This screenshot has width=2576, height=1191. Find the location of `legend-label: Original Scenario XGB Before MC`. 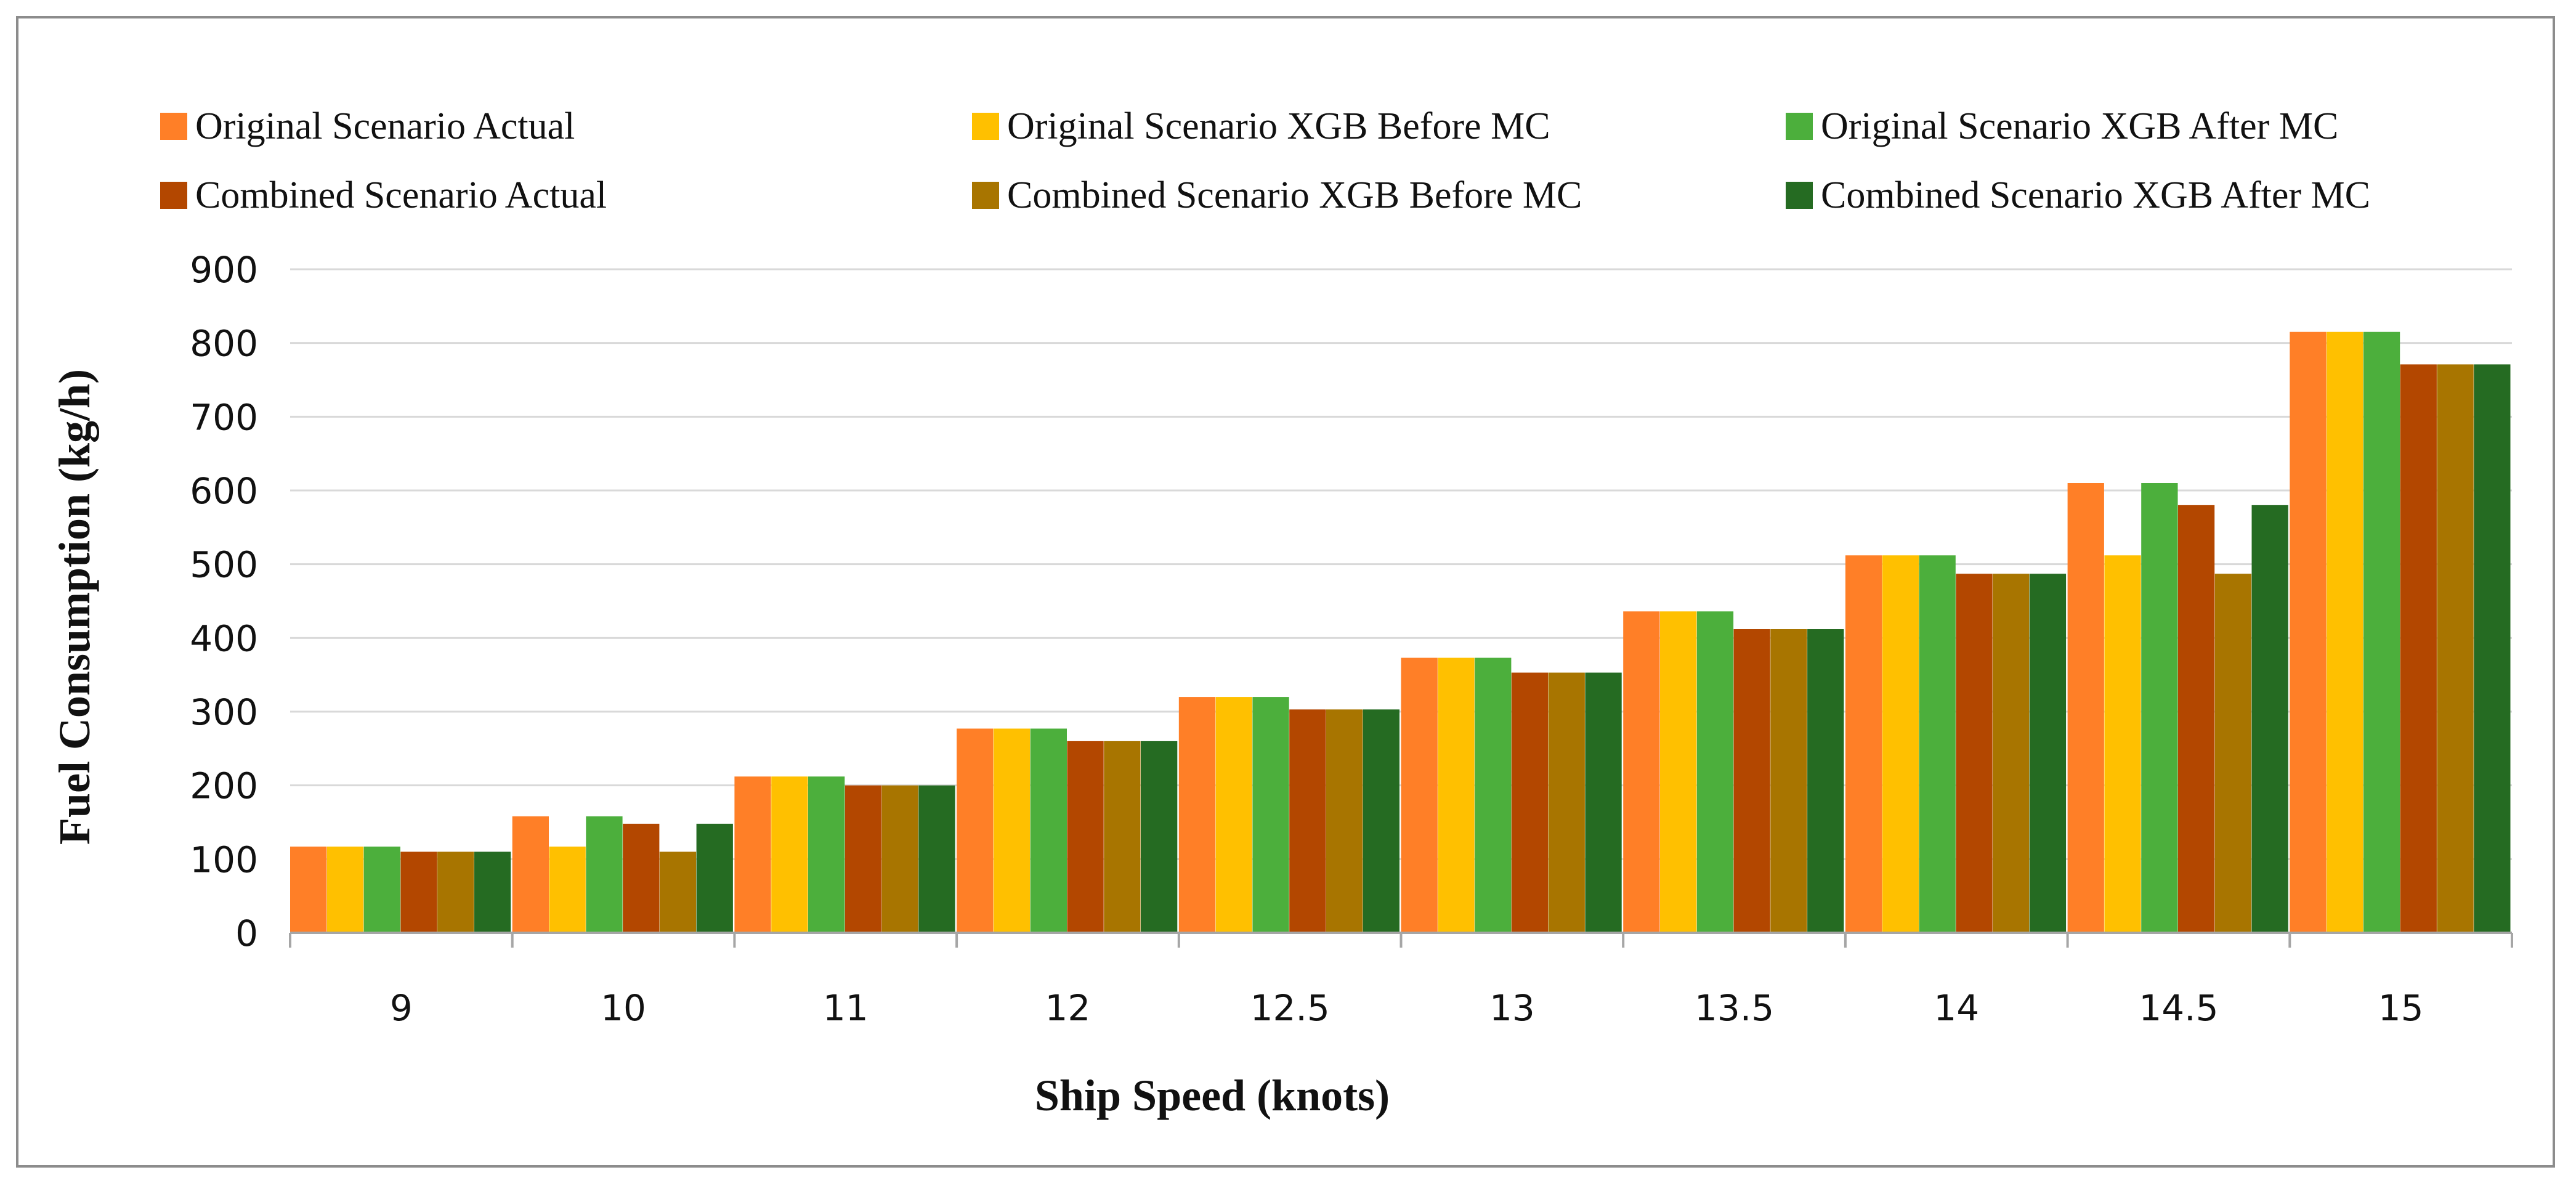

legend-label: Original Scenario XGB Before MC is located at coordinates (1278, 126).